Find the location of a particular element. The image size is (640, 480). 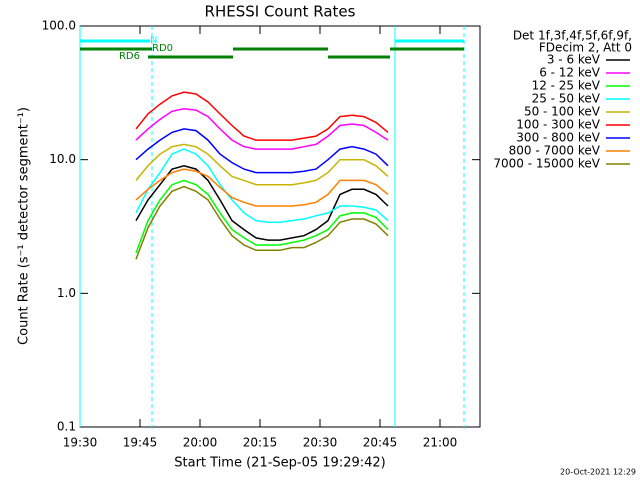

y-tick-label: 1.0 is located at coordinates (66, 293).